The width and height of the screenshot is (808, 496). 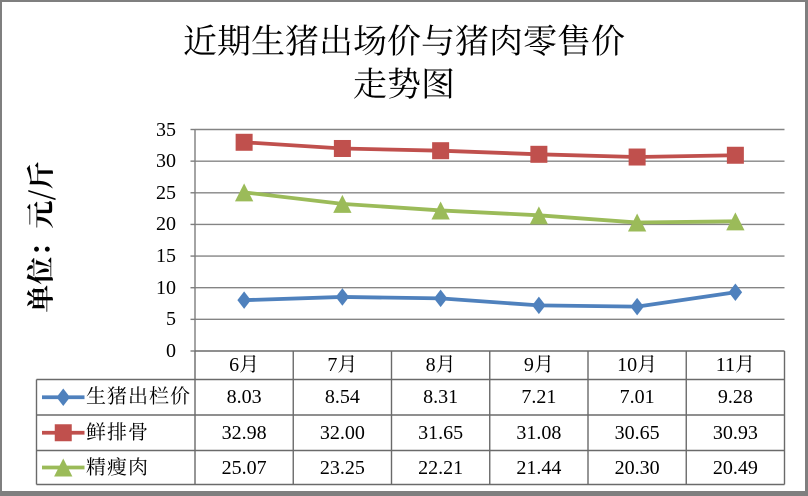 What do you see at coordinates (440, 365) in the screenshot?
I see `x-category-label: 8月` at bounding box center [440, 365].